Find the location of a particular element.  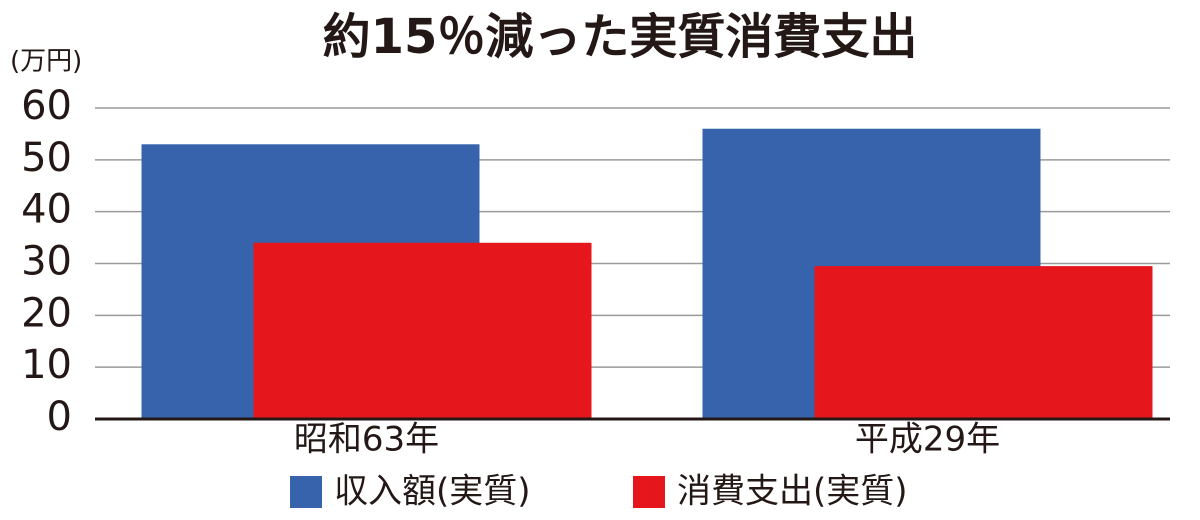

y-tick-label: 60 is located at coordinates (46, 106).